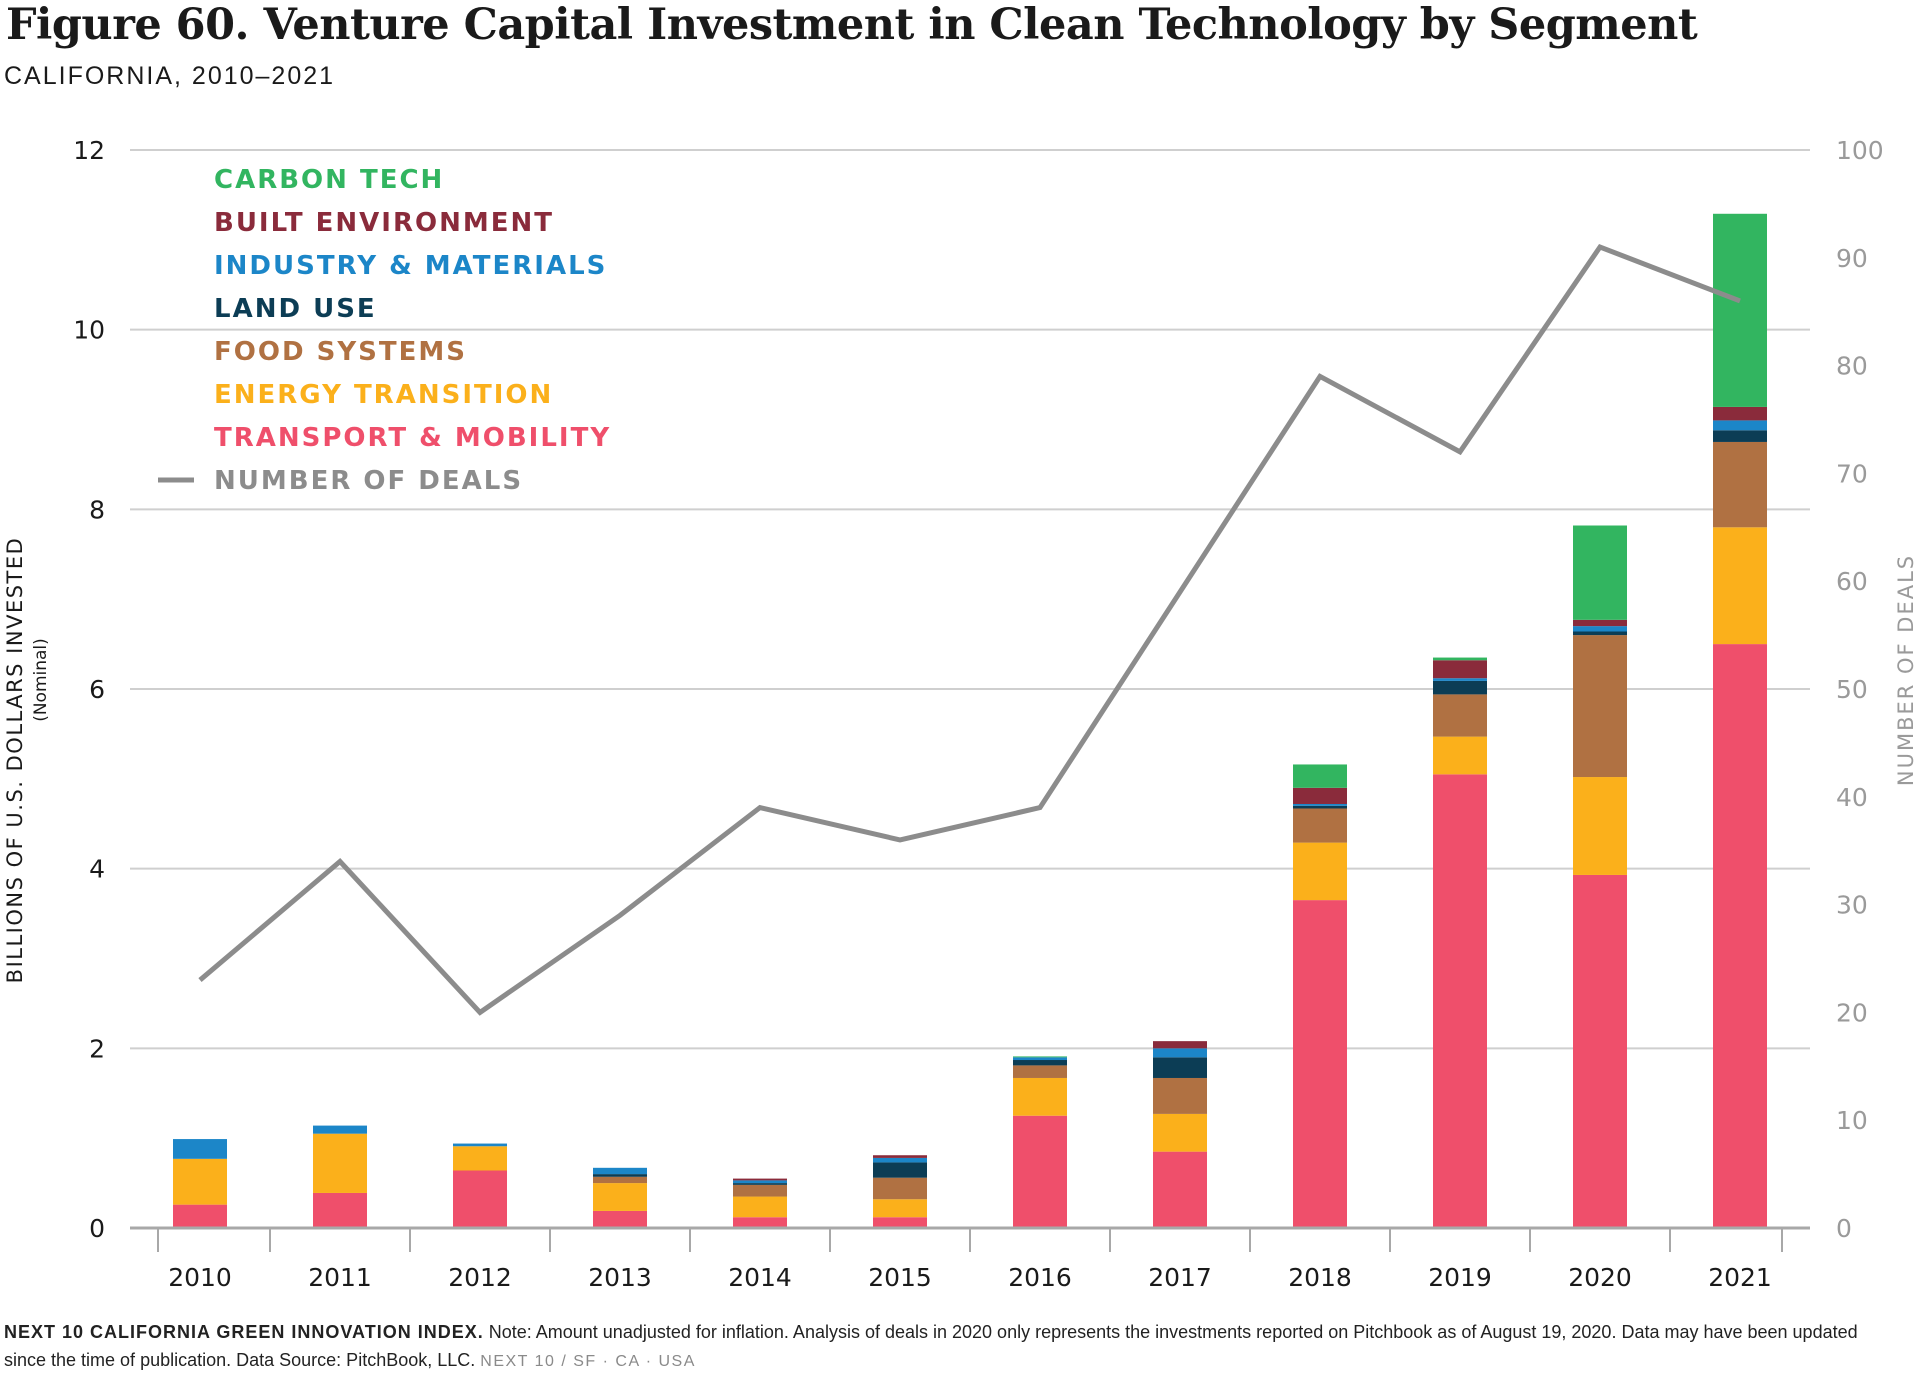  What do you see at coordinates (480, 1277) in the screenshot?
I see `x-tick-label: 2012` at bounding box center [480, 1277].